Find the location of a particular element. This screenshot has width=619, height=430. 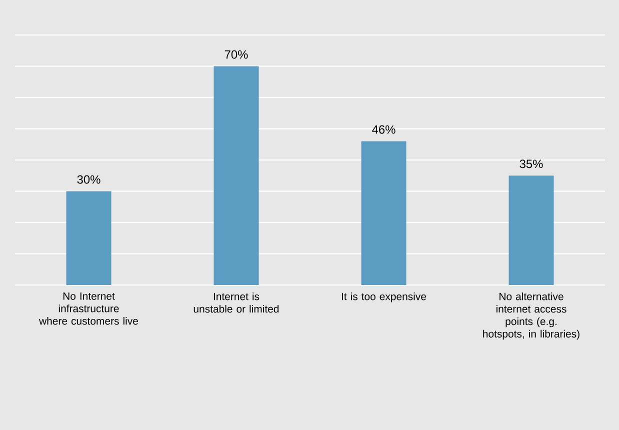

data-label: 46% is located at coordinates (384, 129).